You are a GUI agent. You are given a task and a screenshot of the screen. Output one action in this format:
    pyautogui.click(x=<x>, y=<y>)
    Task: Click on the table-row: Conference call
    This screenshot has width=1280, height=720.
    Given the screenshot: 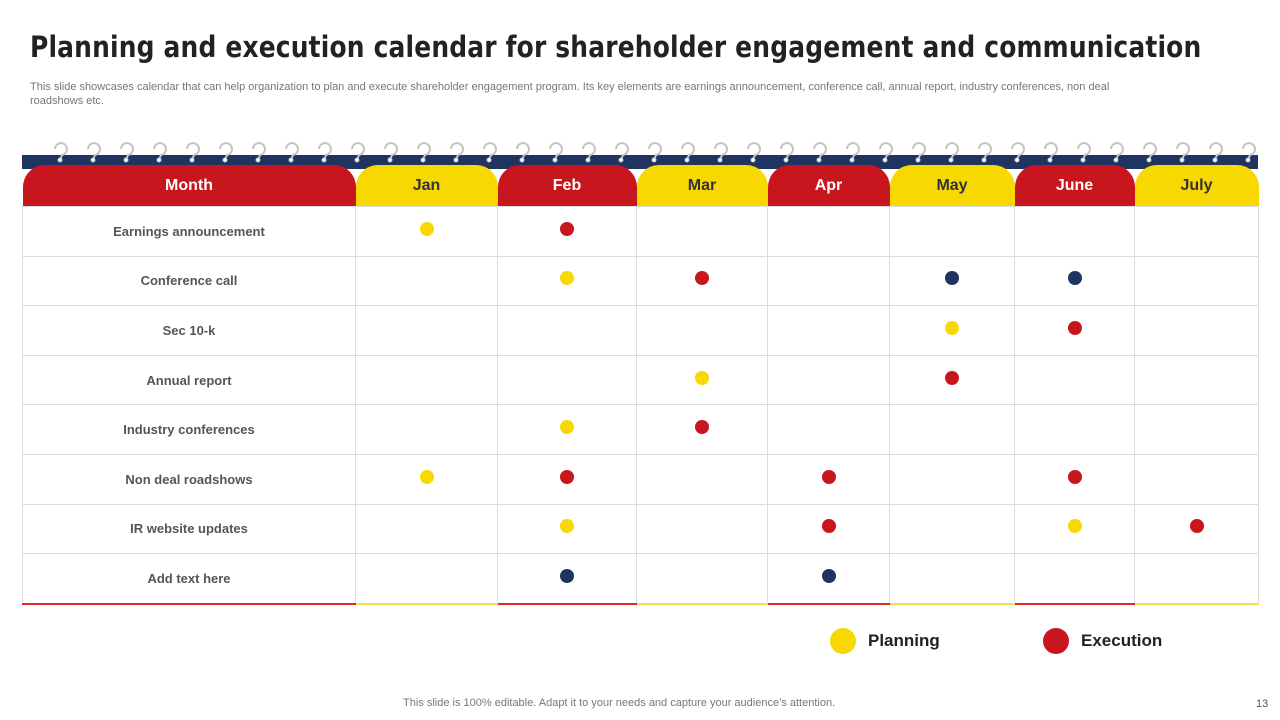 What is the action you would take?
    pyautogui.click(x=640, y=281)
    